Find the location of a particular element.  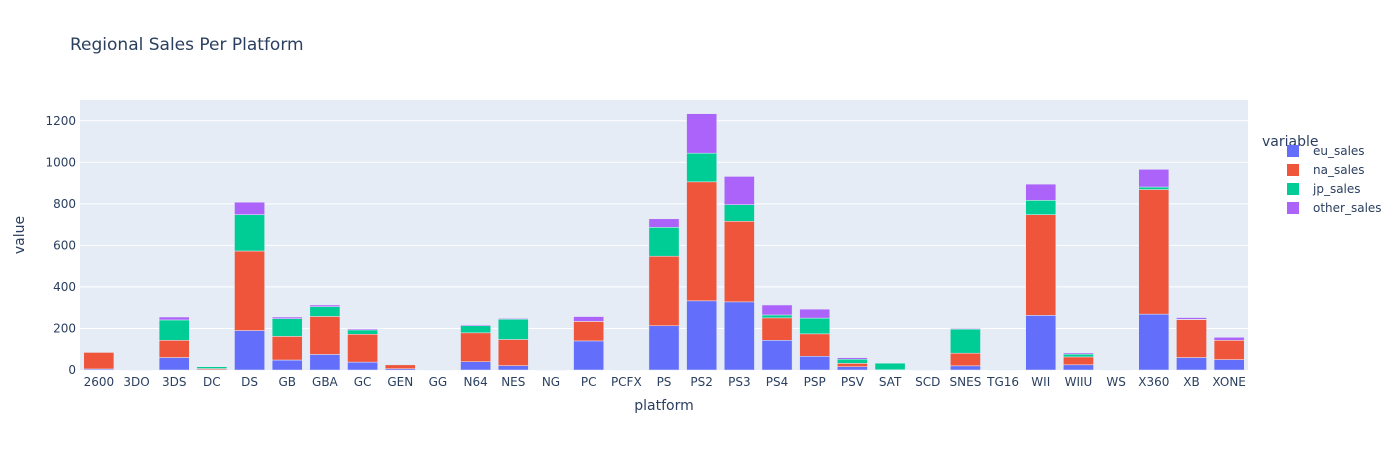

bar-eu_sales-PC is located at coordinates (589, 355).